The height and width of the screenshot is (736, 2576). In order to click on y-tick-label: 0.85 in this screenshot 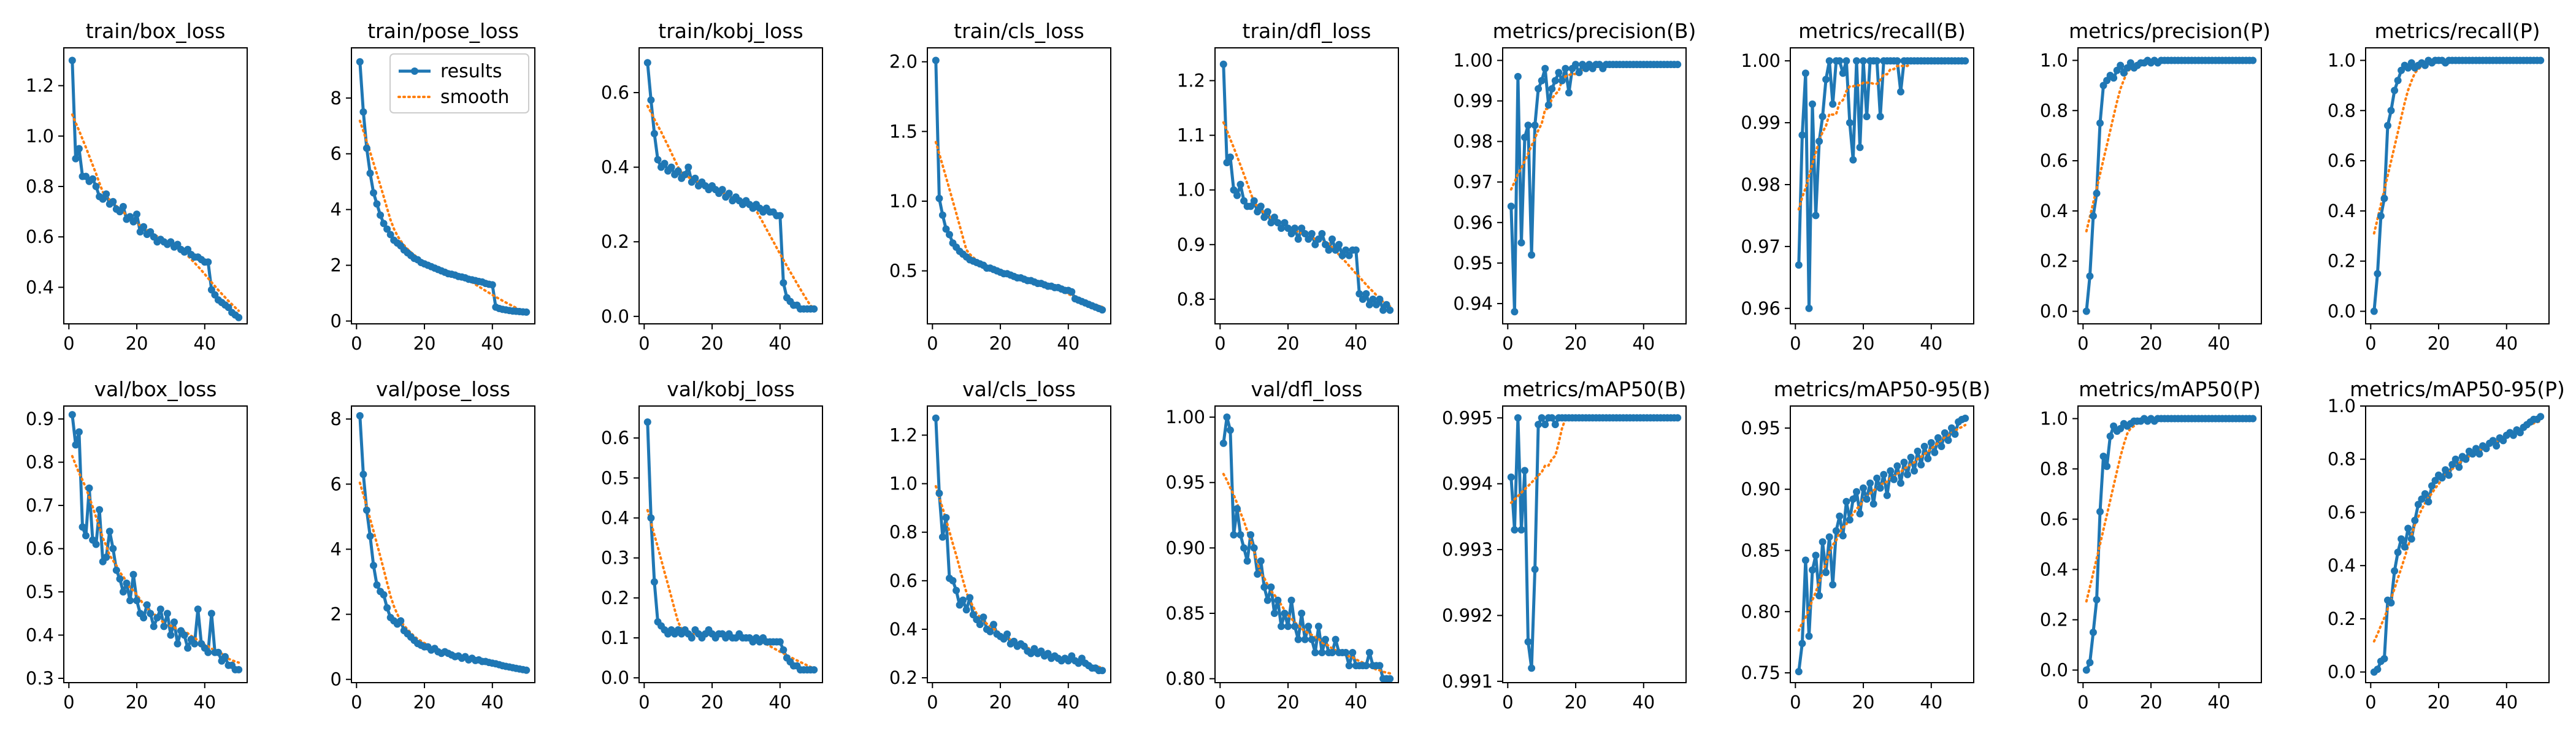, I will do `click(1185, 613)`.